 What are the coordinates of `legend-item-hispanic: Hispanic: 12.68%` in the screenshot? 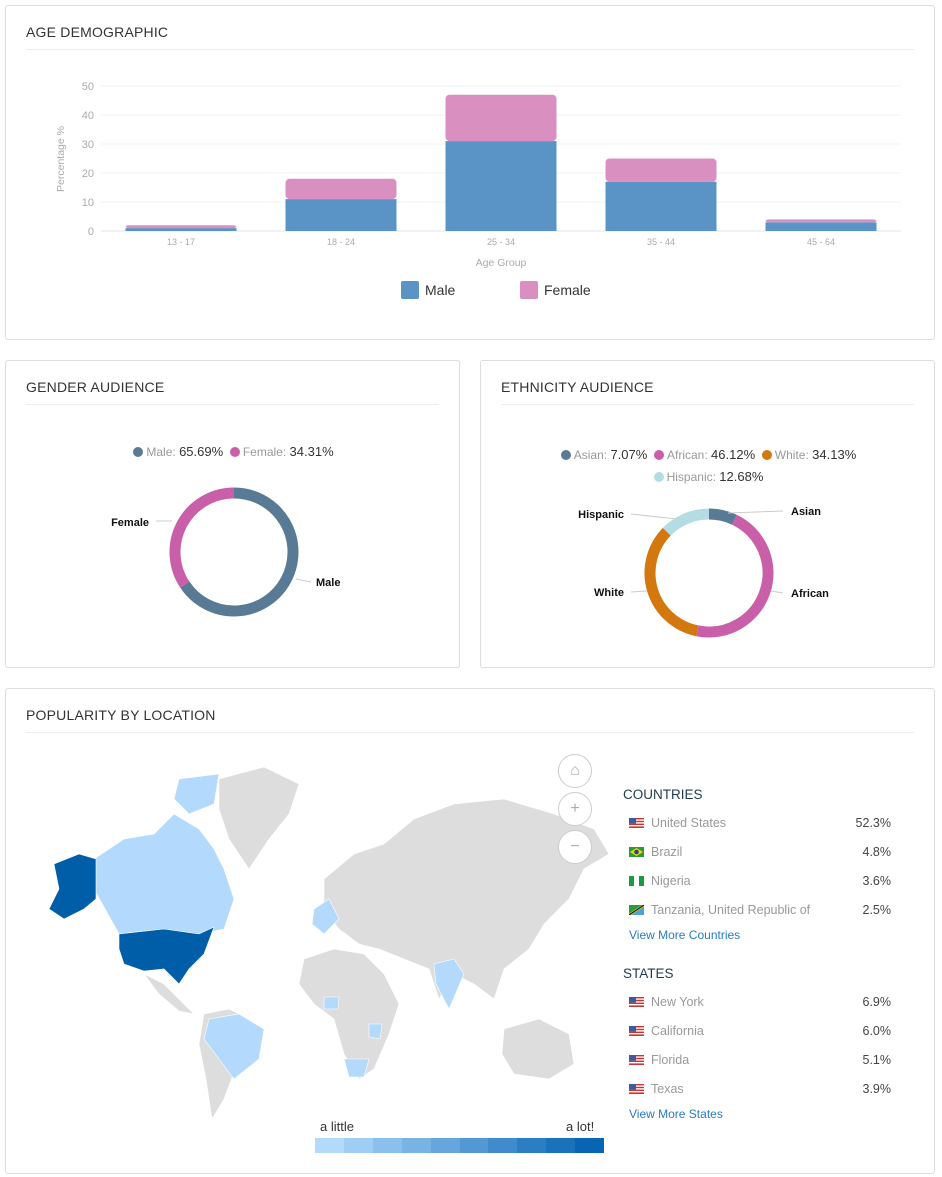 It's located at (708, 476).